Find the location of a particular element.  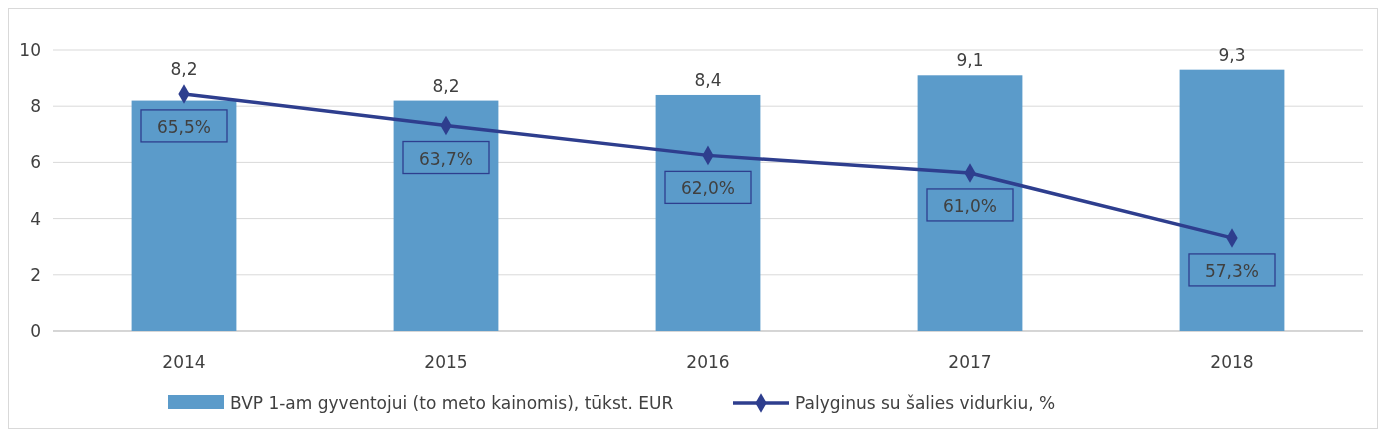

y-tick-label: 4 is located at coordinates (35, 218).